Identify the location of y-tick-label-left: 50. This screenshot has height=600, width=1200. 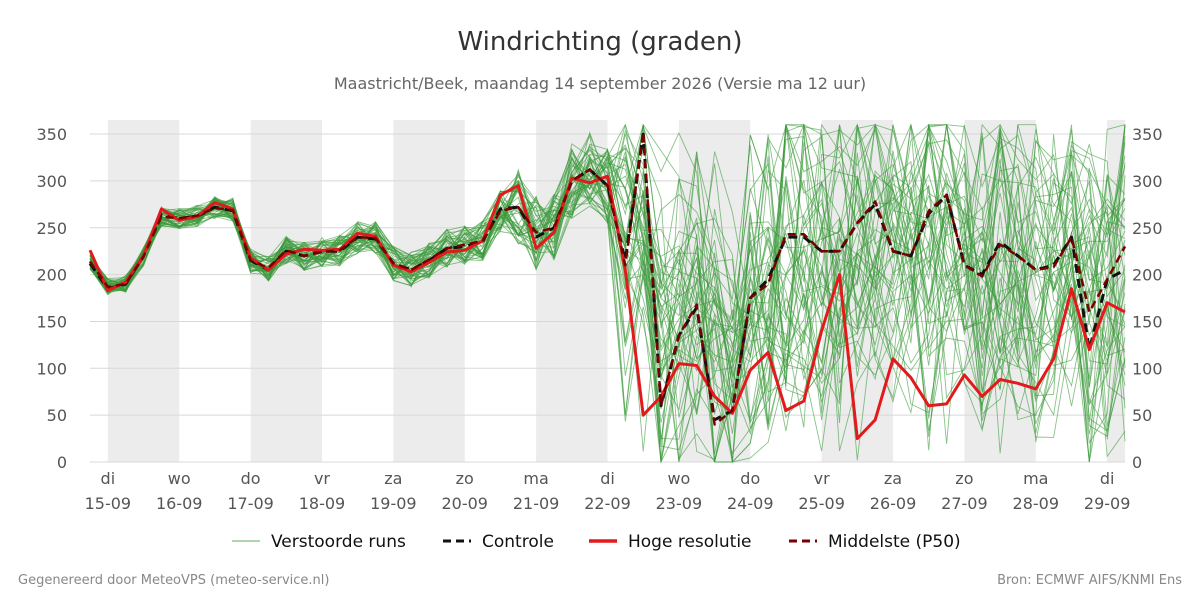
(57, 415).